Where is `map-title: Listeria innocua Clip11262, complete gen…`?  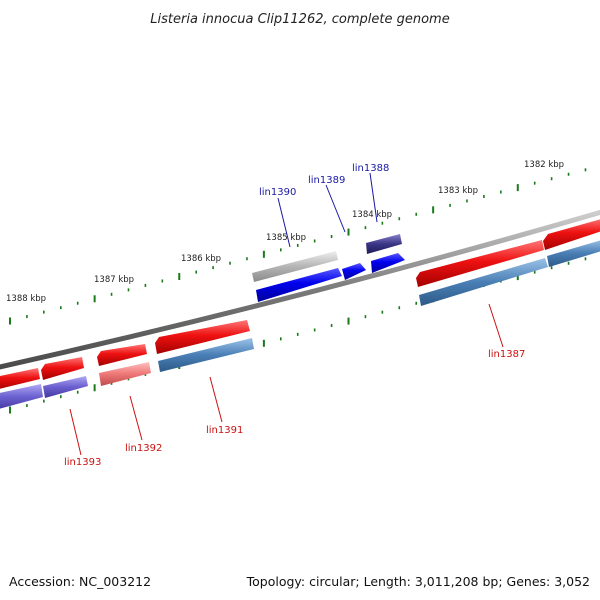 map-title: Listeria innocua Clip11262, complete gen… is located at coordinates (299, 19).